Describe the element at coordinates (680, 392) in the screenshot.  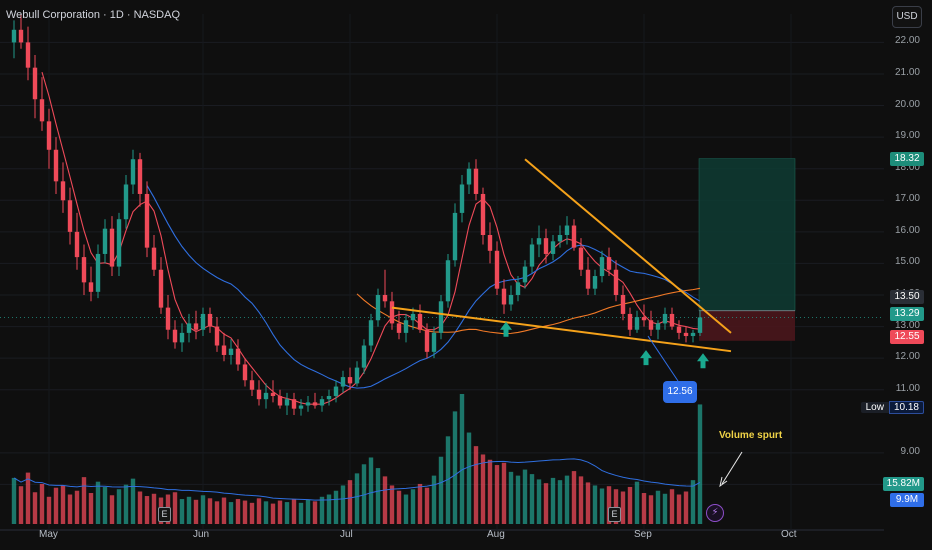
I see `low-callout-label: 12.56` at that location.